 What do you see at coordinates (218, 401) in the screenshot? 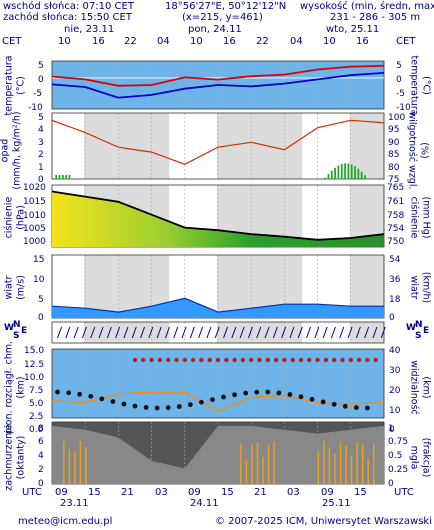
I see `visibility-line` at bounding box center [218, 401].